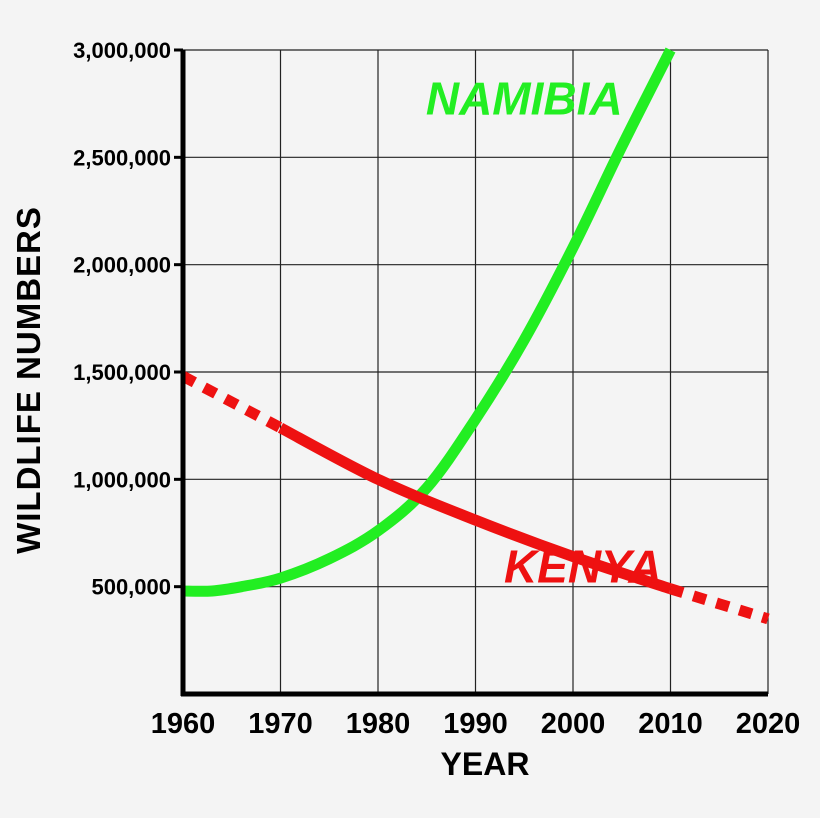 The height and width of the screenshot is (818, 820). What do you see at coordinates (122, 372) in the screenshot?
I see `y-tick-label: 1,500,000` at bounding box center [122, 372].